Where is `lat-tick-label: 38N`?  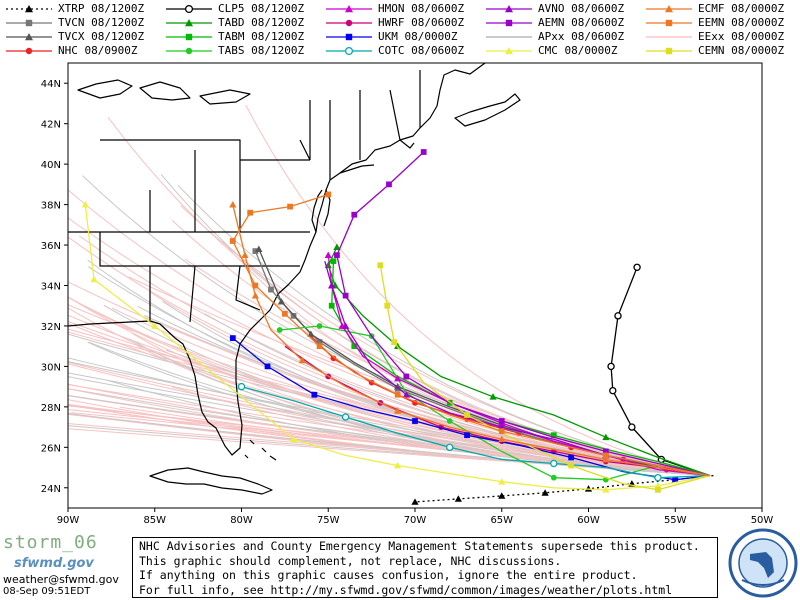 lat-tick-label: 38N is located at coordinates (51, 206).